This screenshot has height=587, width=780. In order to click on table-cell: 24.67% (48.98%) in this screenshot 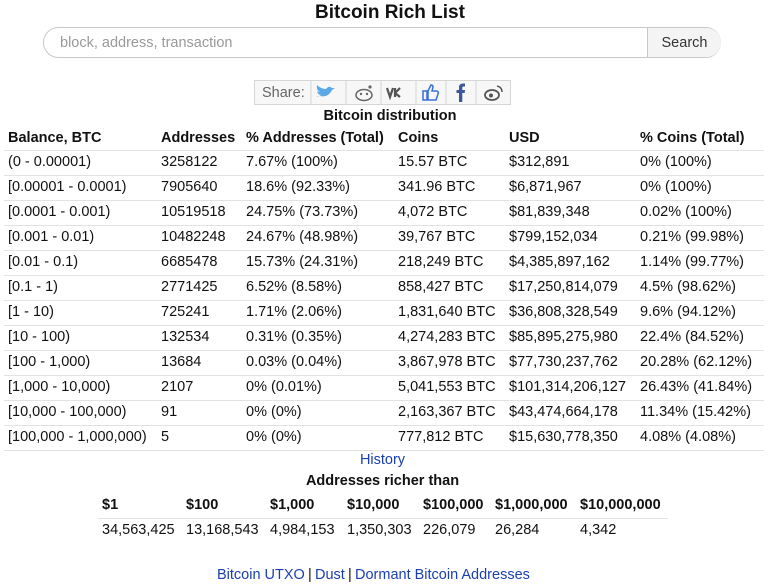, I will do `click(302, 237)`.